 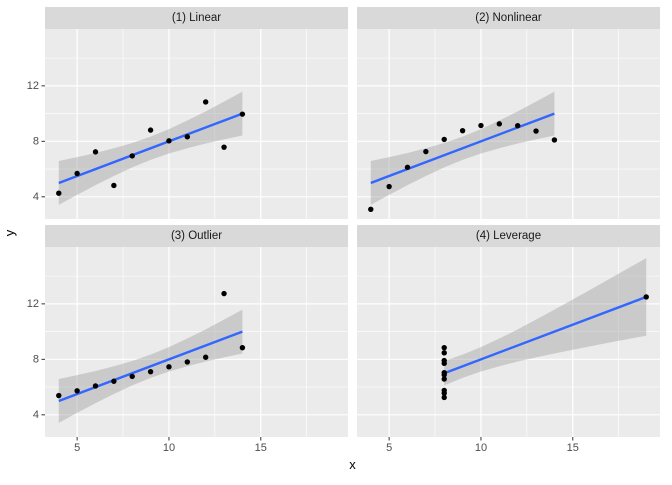 What do you see at coordinates (9, 232) in the screenshot?
I see `y-axis-title: y` at bounding box center [9, 232].